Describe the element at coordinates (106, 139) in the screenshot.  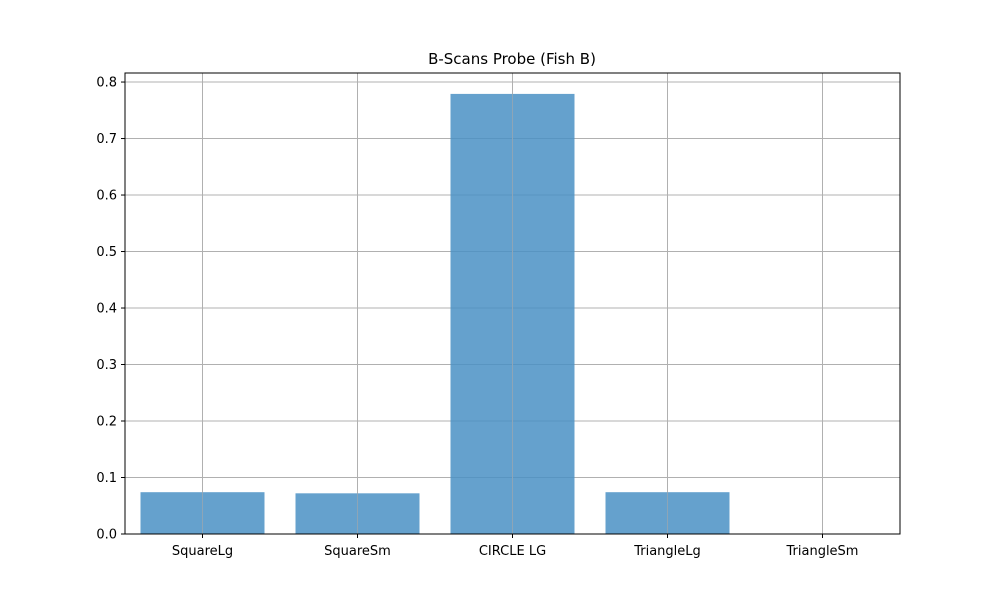
I see `y-tick-label: 0.7` at that location.